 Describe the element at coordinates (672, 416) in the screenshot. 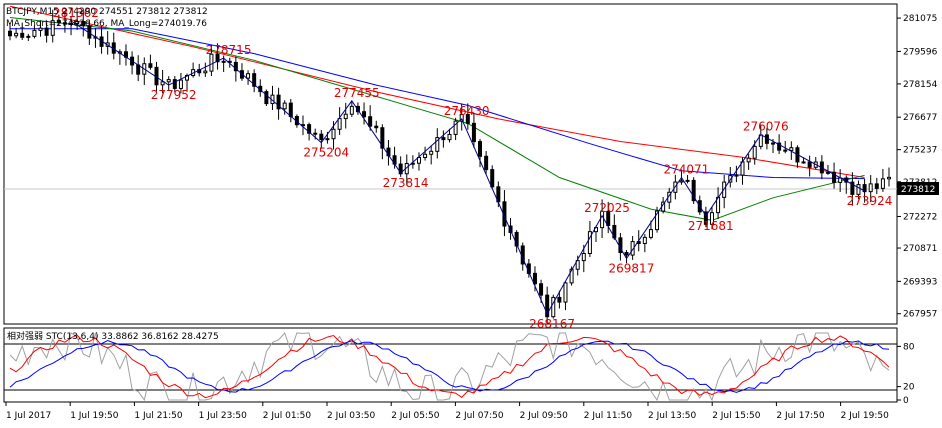

I see `time-tick-label: 2 Jul 13:50` at that location.